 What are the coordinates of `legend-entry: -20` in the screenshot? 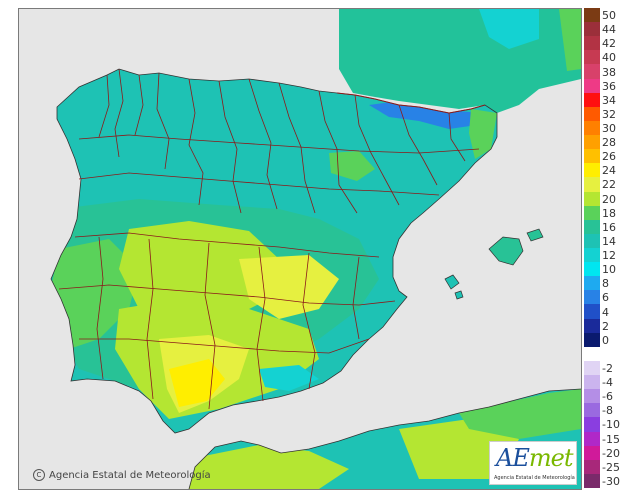 It's located at (606, 452).